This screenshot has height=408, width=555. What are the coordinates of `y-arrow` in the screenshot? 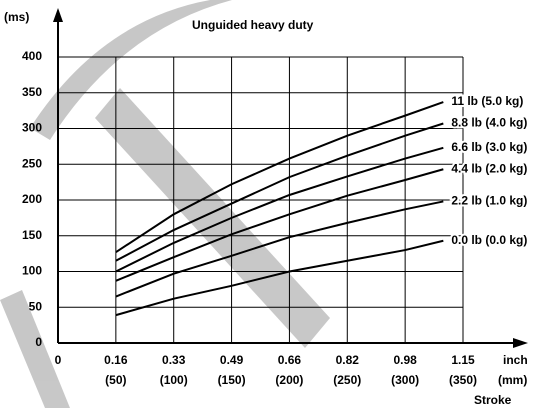 It's located at (58, 15).